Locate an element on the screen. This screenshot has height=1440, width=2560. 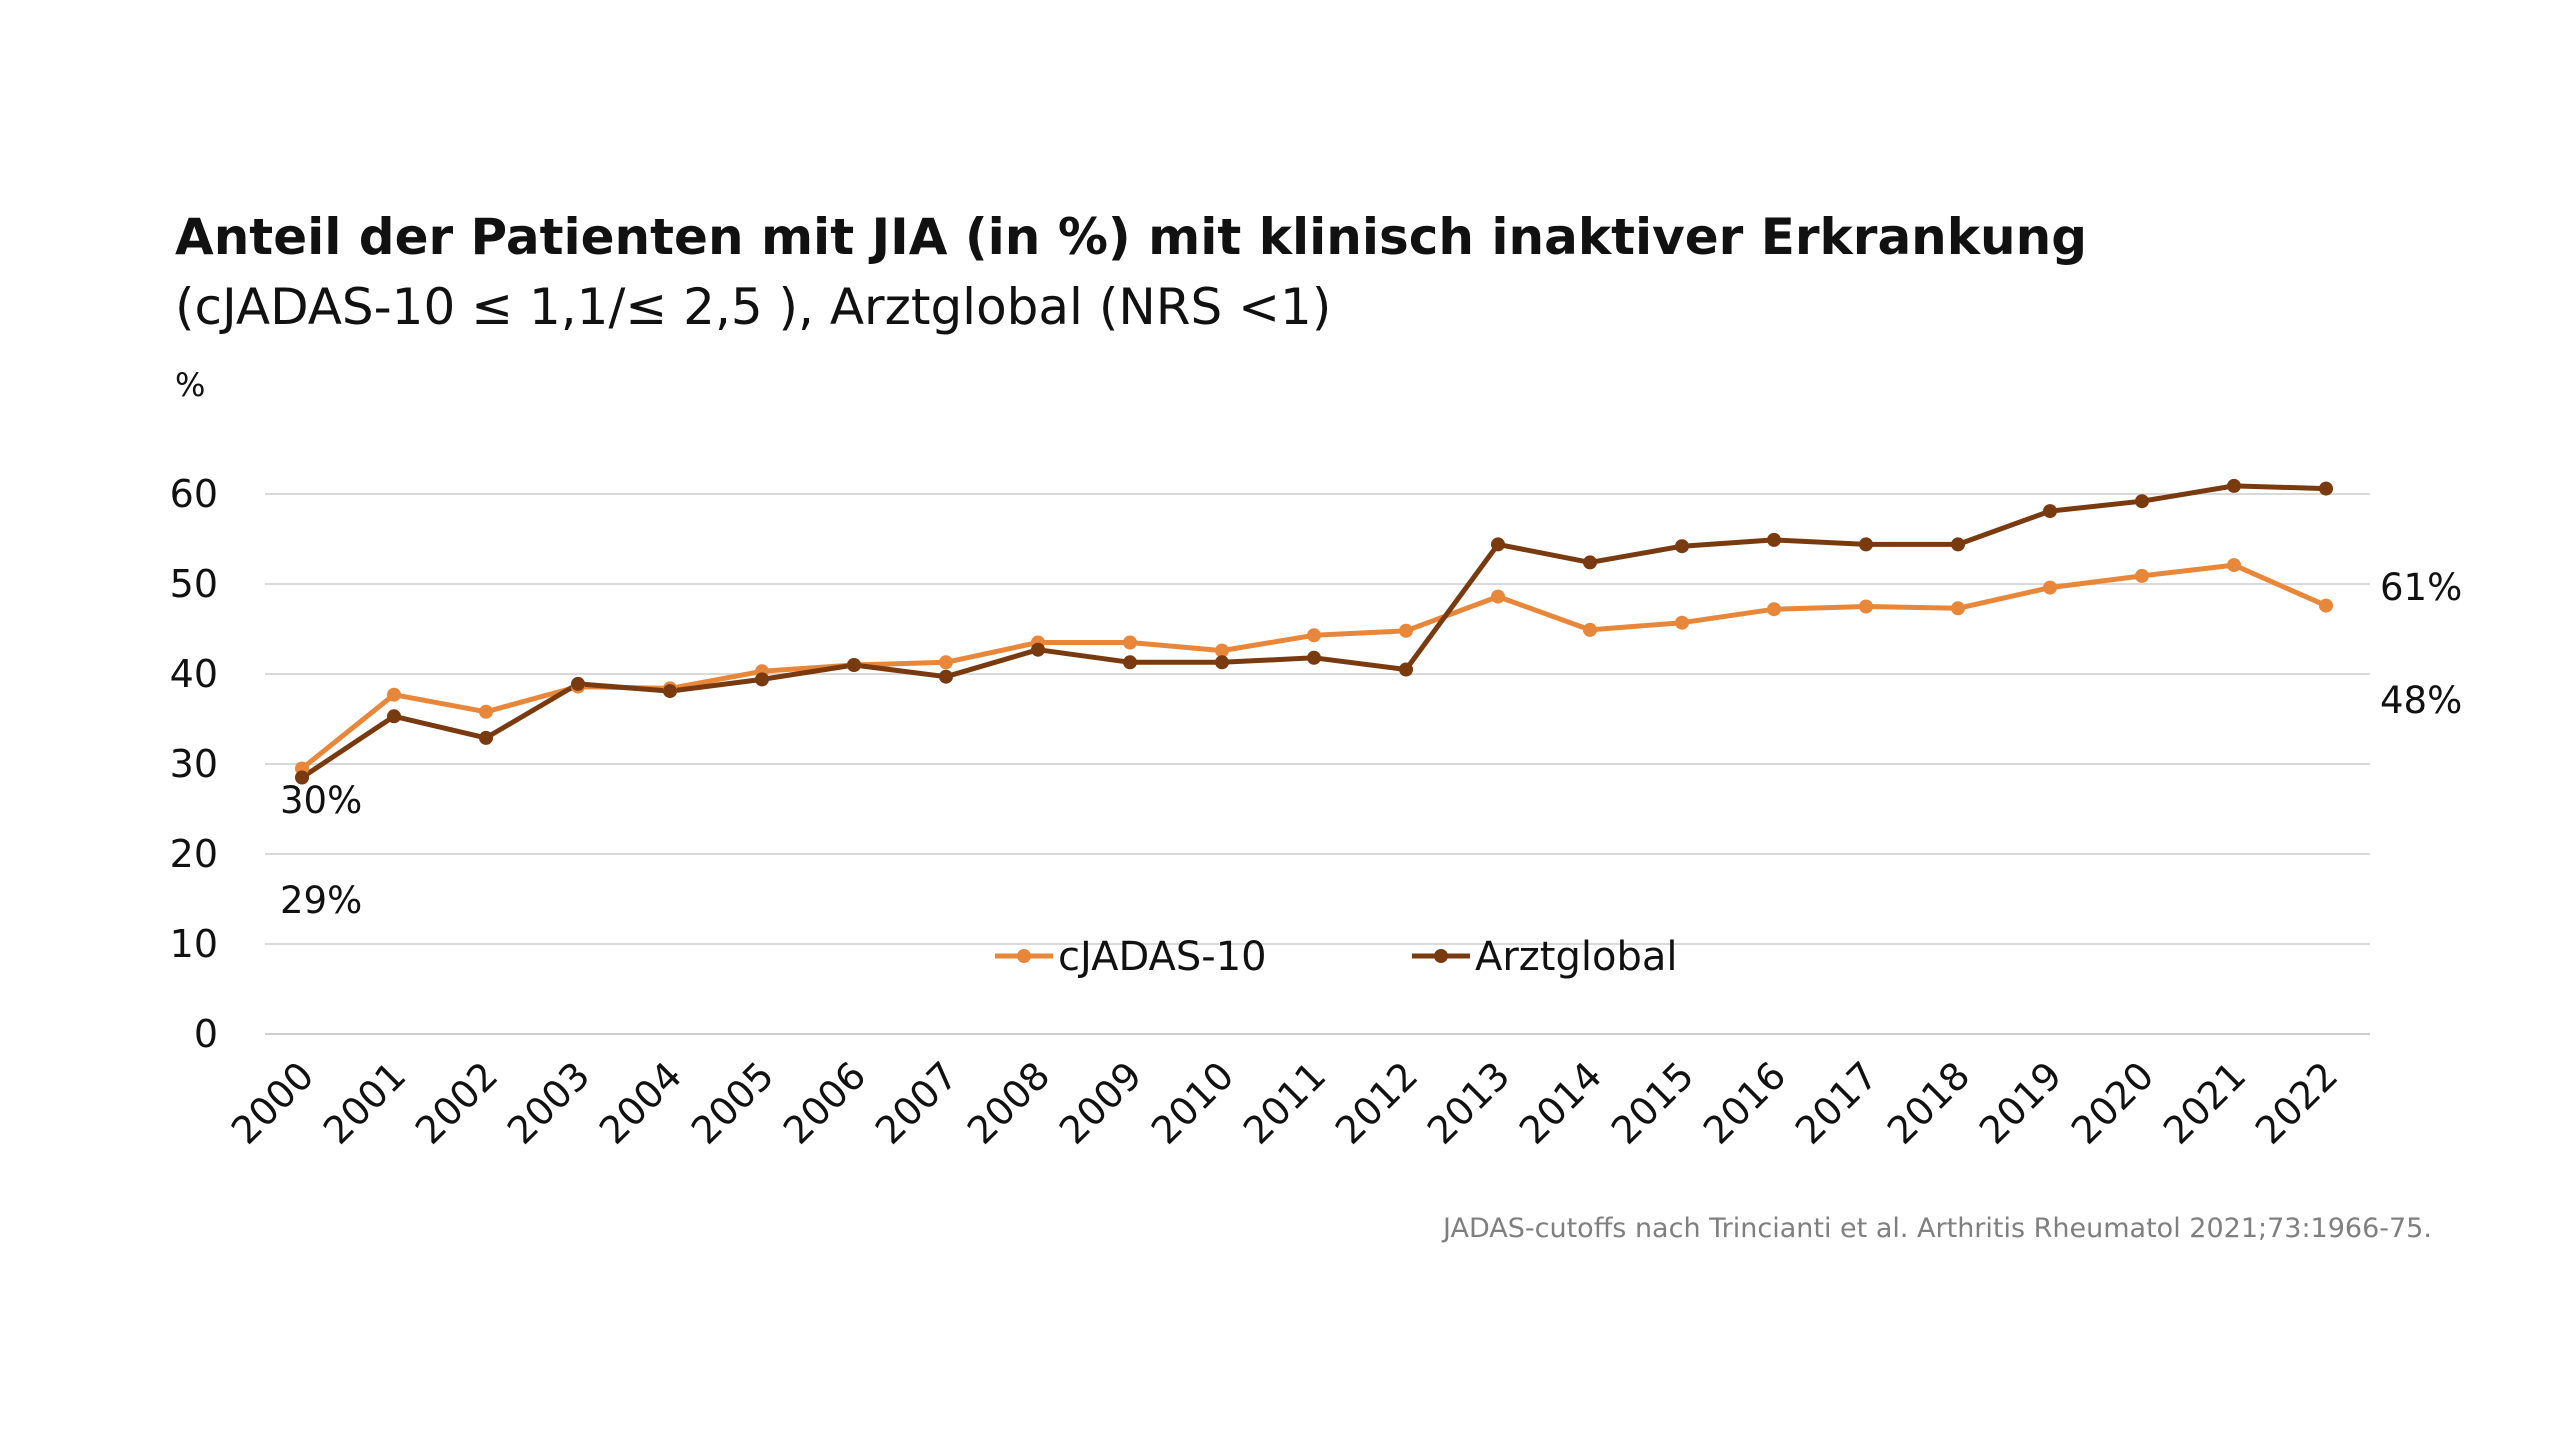
x-tick-label: 2017 is located at coordinates (1837, 1103).